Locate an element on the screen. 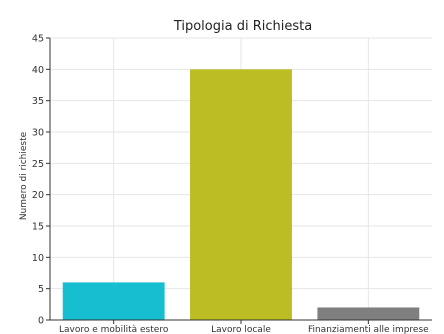 Image resolution: width=444 pixels, height=334 pixels. x-tick-label: Lavoro e mobilità estero is located at coordinates (114, 329).